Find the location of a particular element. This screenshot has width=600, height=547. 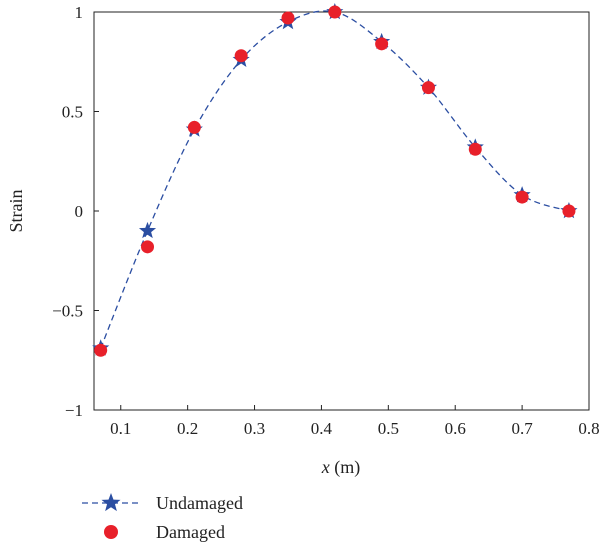

legend-undamaged-marker is located at coordinates (111, 502).